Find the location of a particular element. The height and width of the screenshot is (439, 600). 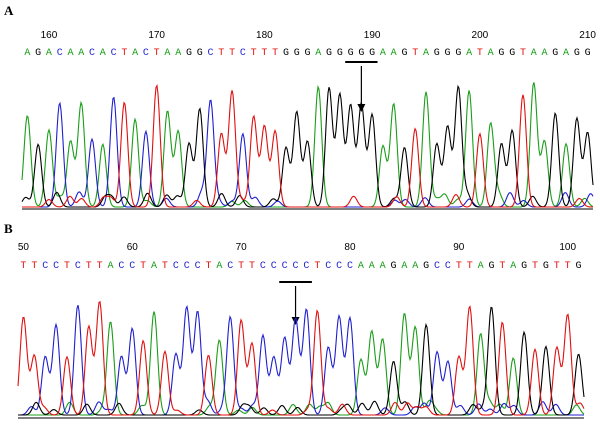

panel-a-position-ruler: 160 170 180 190 200 210 is located at coordinates (319, 35).